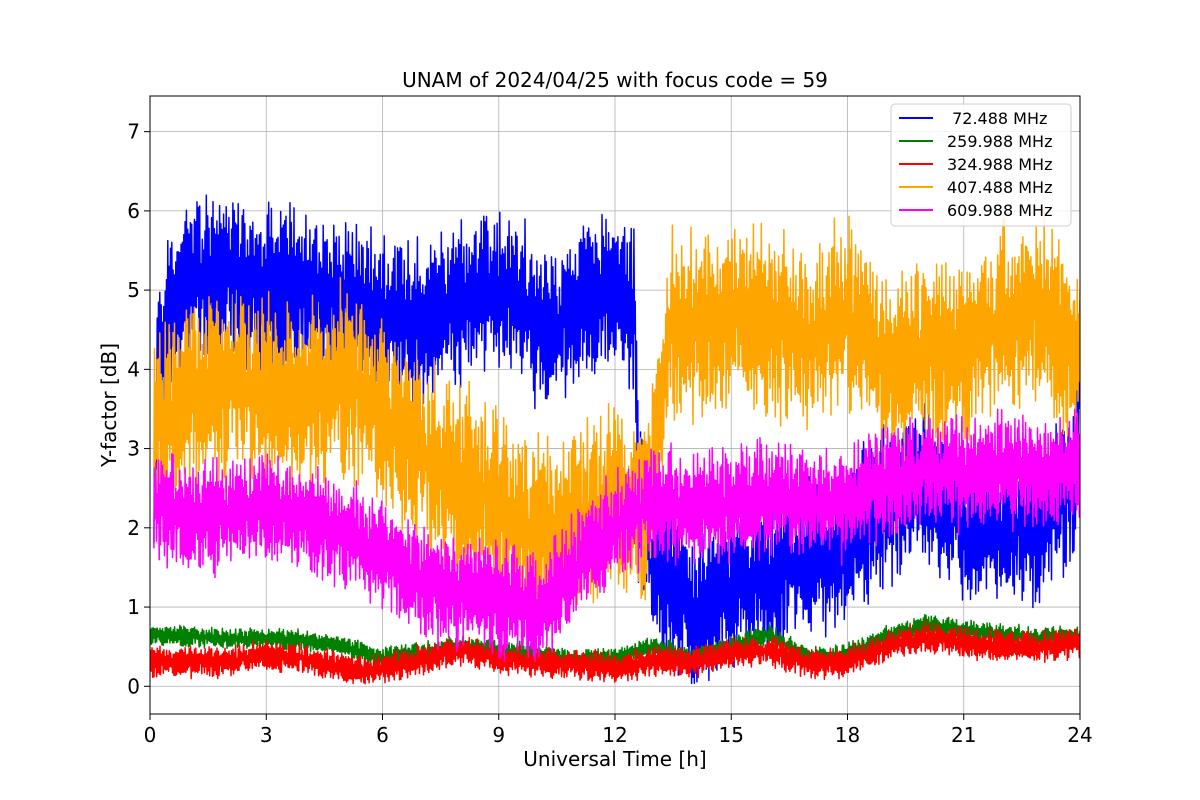 The image size is (1200, 800). What do you see at coordinates (498, 735) in the screenshot?
I see `x-tick-label: 9` at bounding box center [498, 735].